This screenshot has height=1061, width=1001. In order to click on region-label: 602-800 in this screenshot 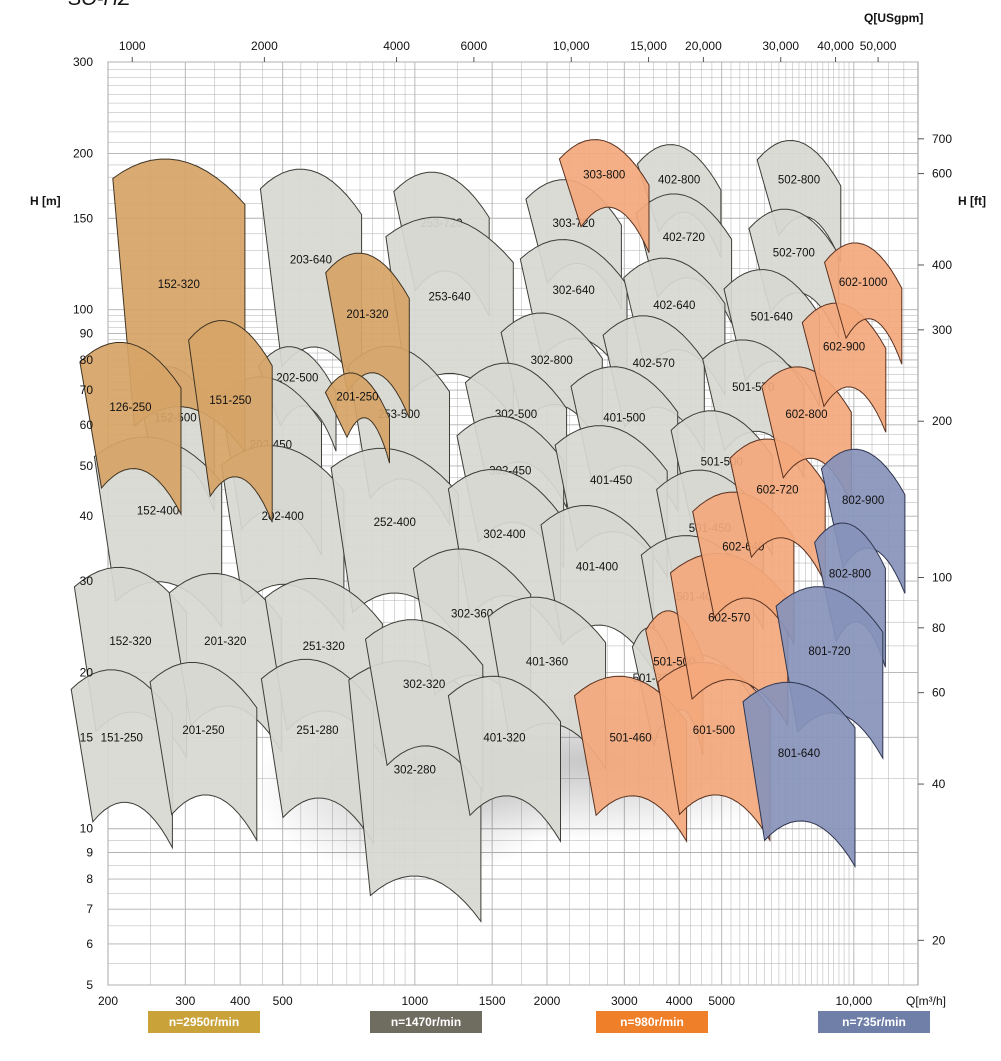, I will do `click(806, 415)`.